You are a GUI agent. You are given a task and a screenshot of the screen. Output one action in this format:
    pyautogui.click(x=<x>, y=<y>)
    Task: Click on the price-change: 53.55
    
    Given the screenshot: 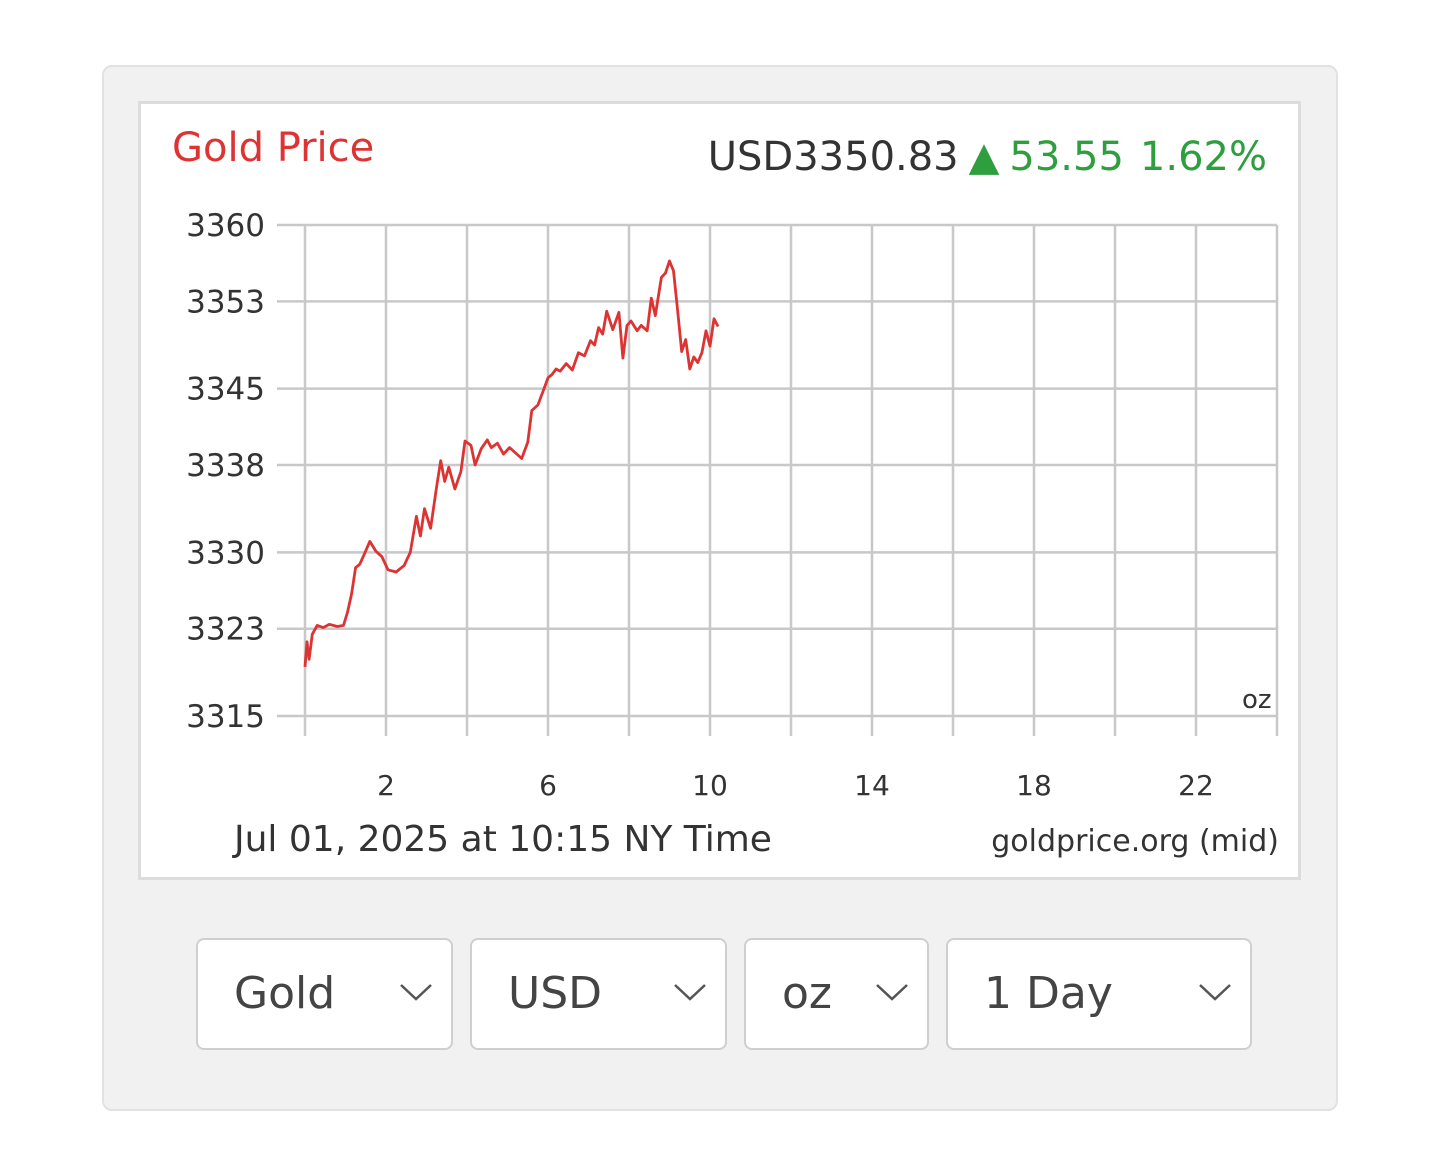 What is the action you would take?
    pyautogui.click(x=1066, y=157)
    